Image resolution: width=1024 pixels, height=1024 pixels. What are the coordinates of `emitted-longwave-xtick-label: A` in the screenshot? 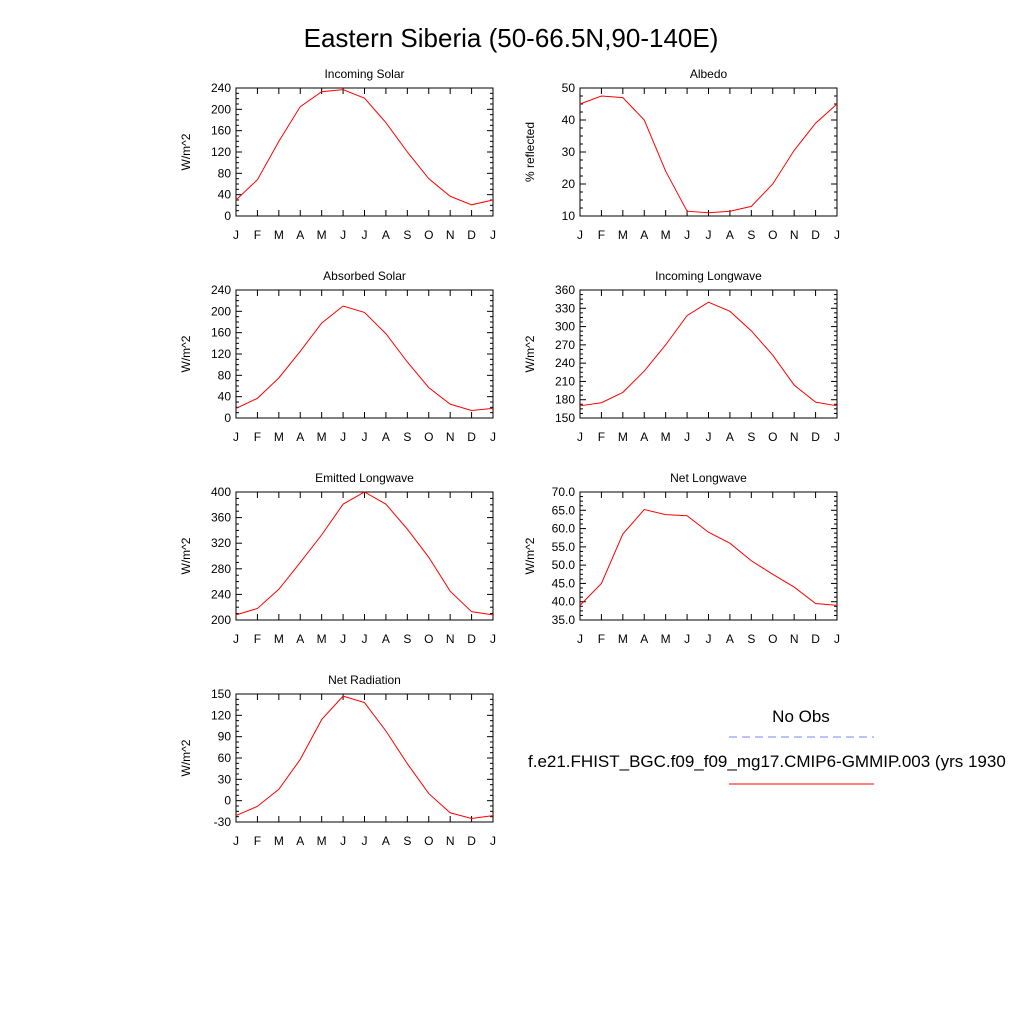 It's located at (386, 639).